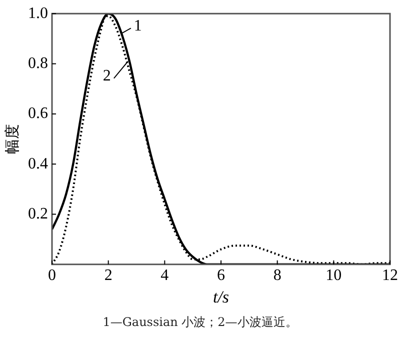 This screenshot has width=400, height=339. I want to click on y-tick-label: 0.4, so click(38, 163).